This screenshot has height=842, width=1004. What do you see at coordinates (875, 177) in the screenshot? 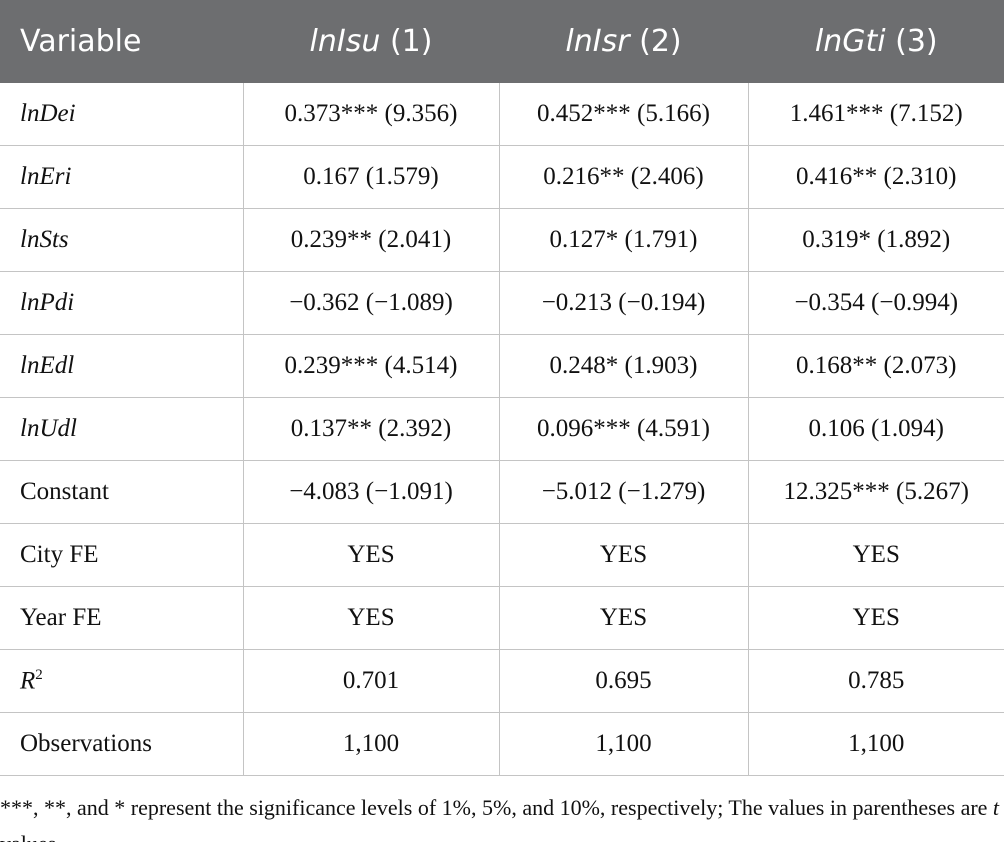
I see `value-cell: 0.416** (2.310)` at bounding box center [875, 177].